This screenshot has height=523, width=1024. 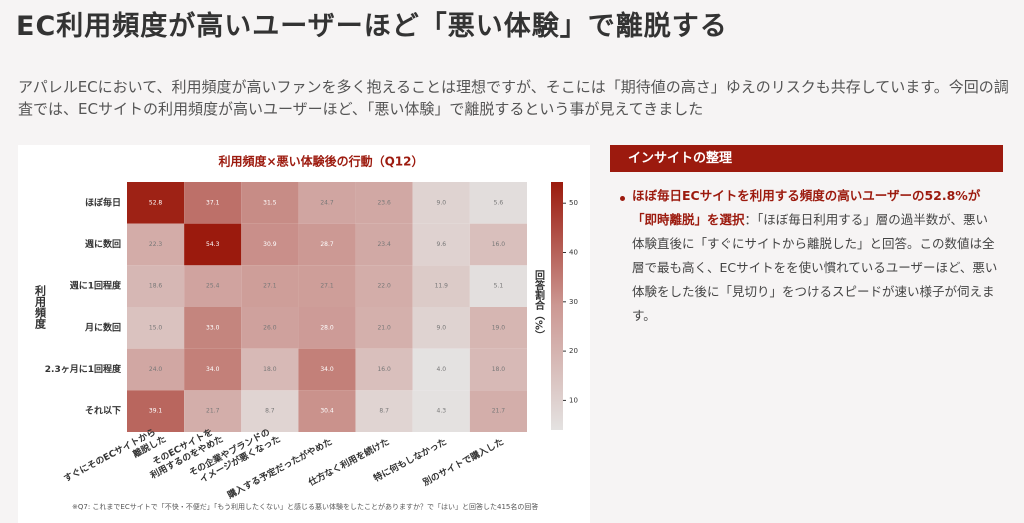 I want to click on y-axis-label: 利用頻度, so click(x=40, y=307).